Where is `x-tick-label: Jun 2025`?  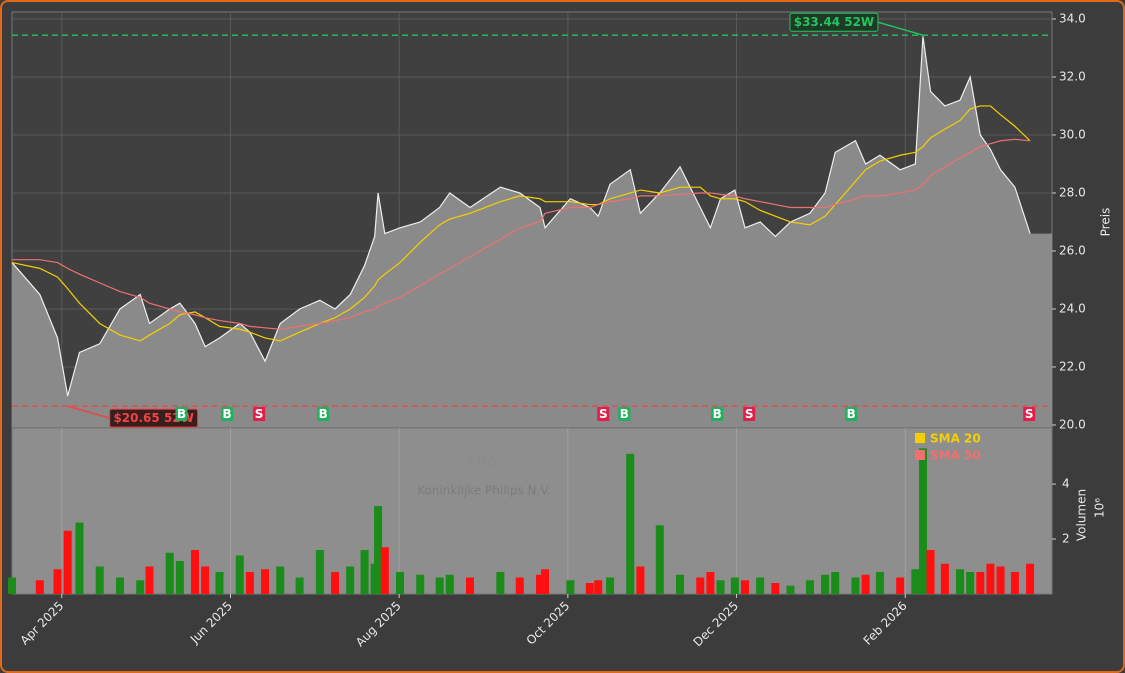
x-tick-label: Jun 2025 is located at coordinates (211, 623).